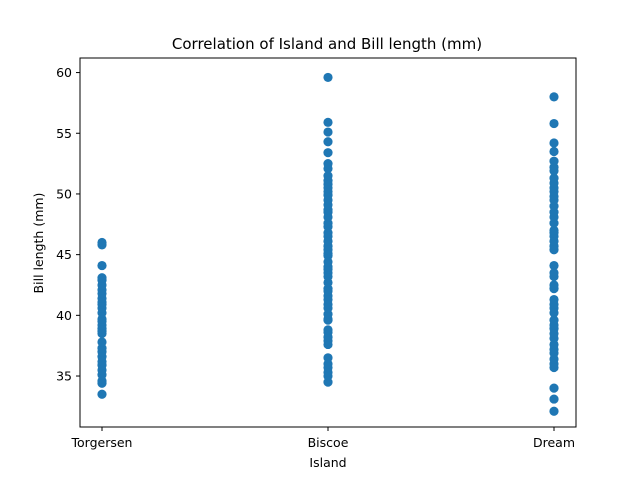 The width and height of the screenshot is (640, 480). Describe the element at coordinates (38, 243) in the screenshot. I see `y-axis-label: Bill length (mm)` at that location.